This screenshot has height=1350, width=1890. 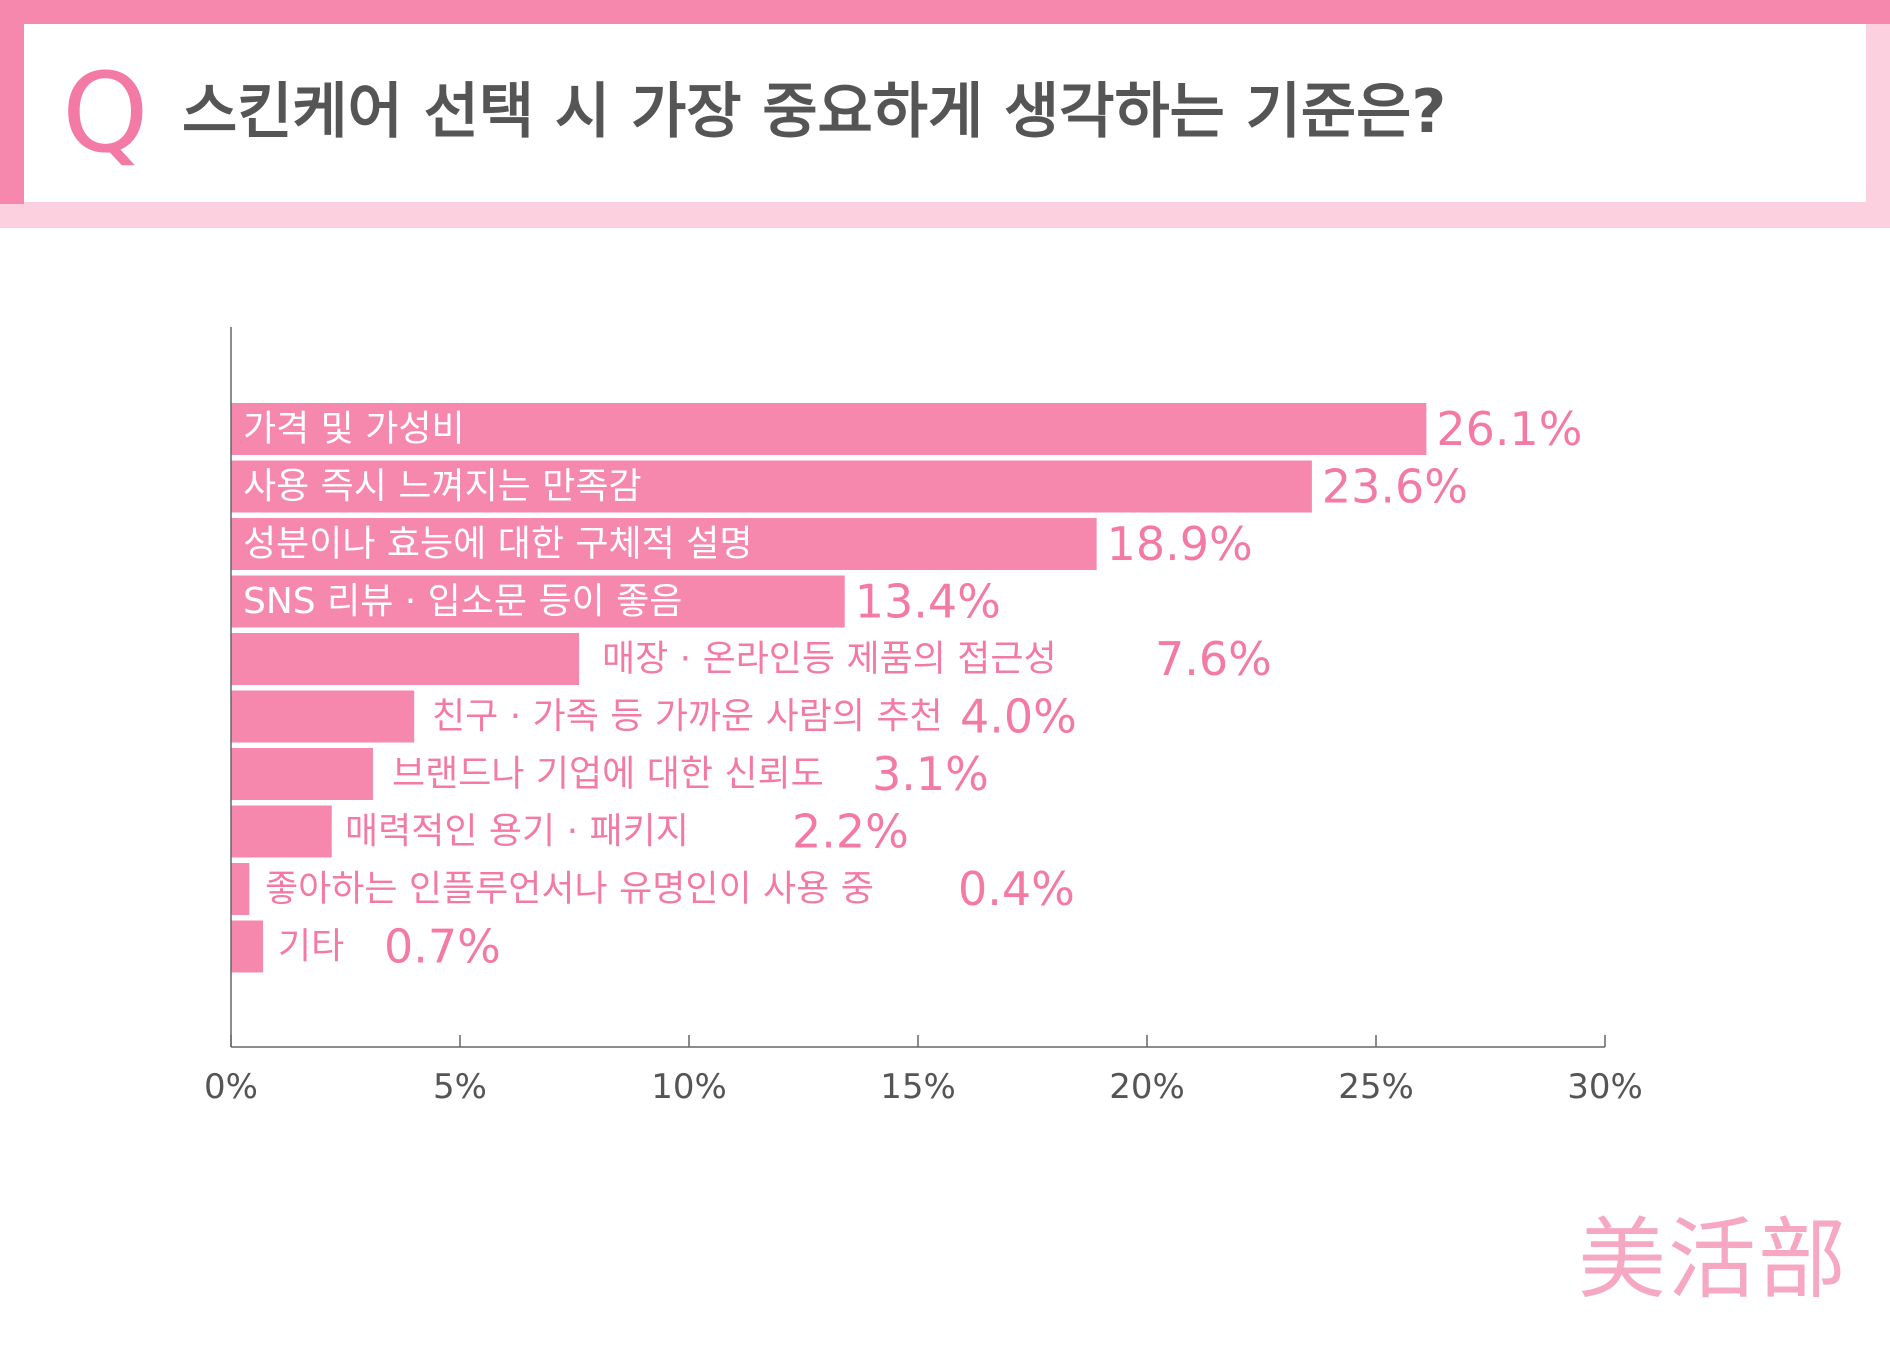 What do you see at coordinates (517, 831) in the screenshot?
I see `category-label: 매력적인 용기 · 패키지` at bounding box center [517, 831].